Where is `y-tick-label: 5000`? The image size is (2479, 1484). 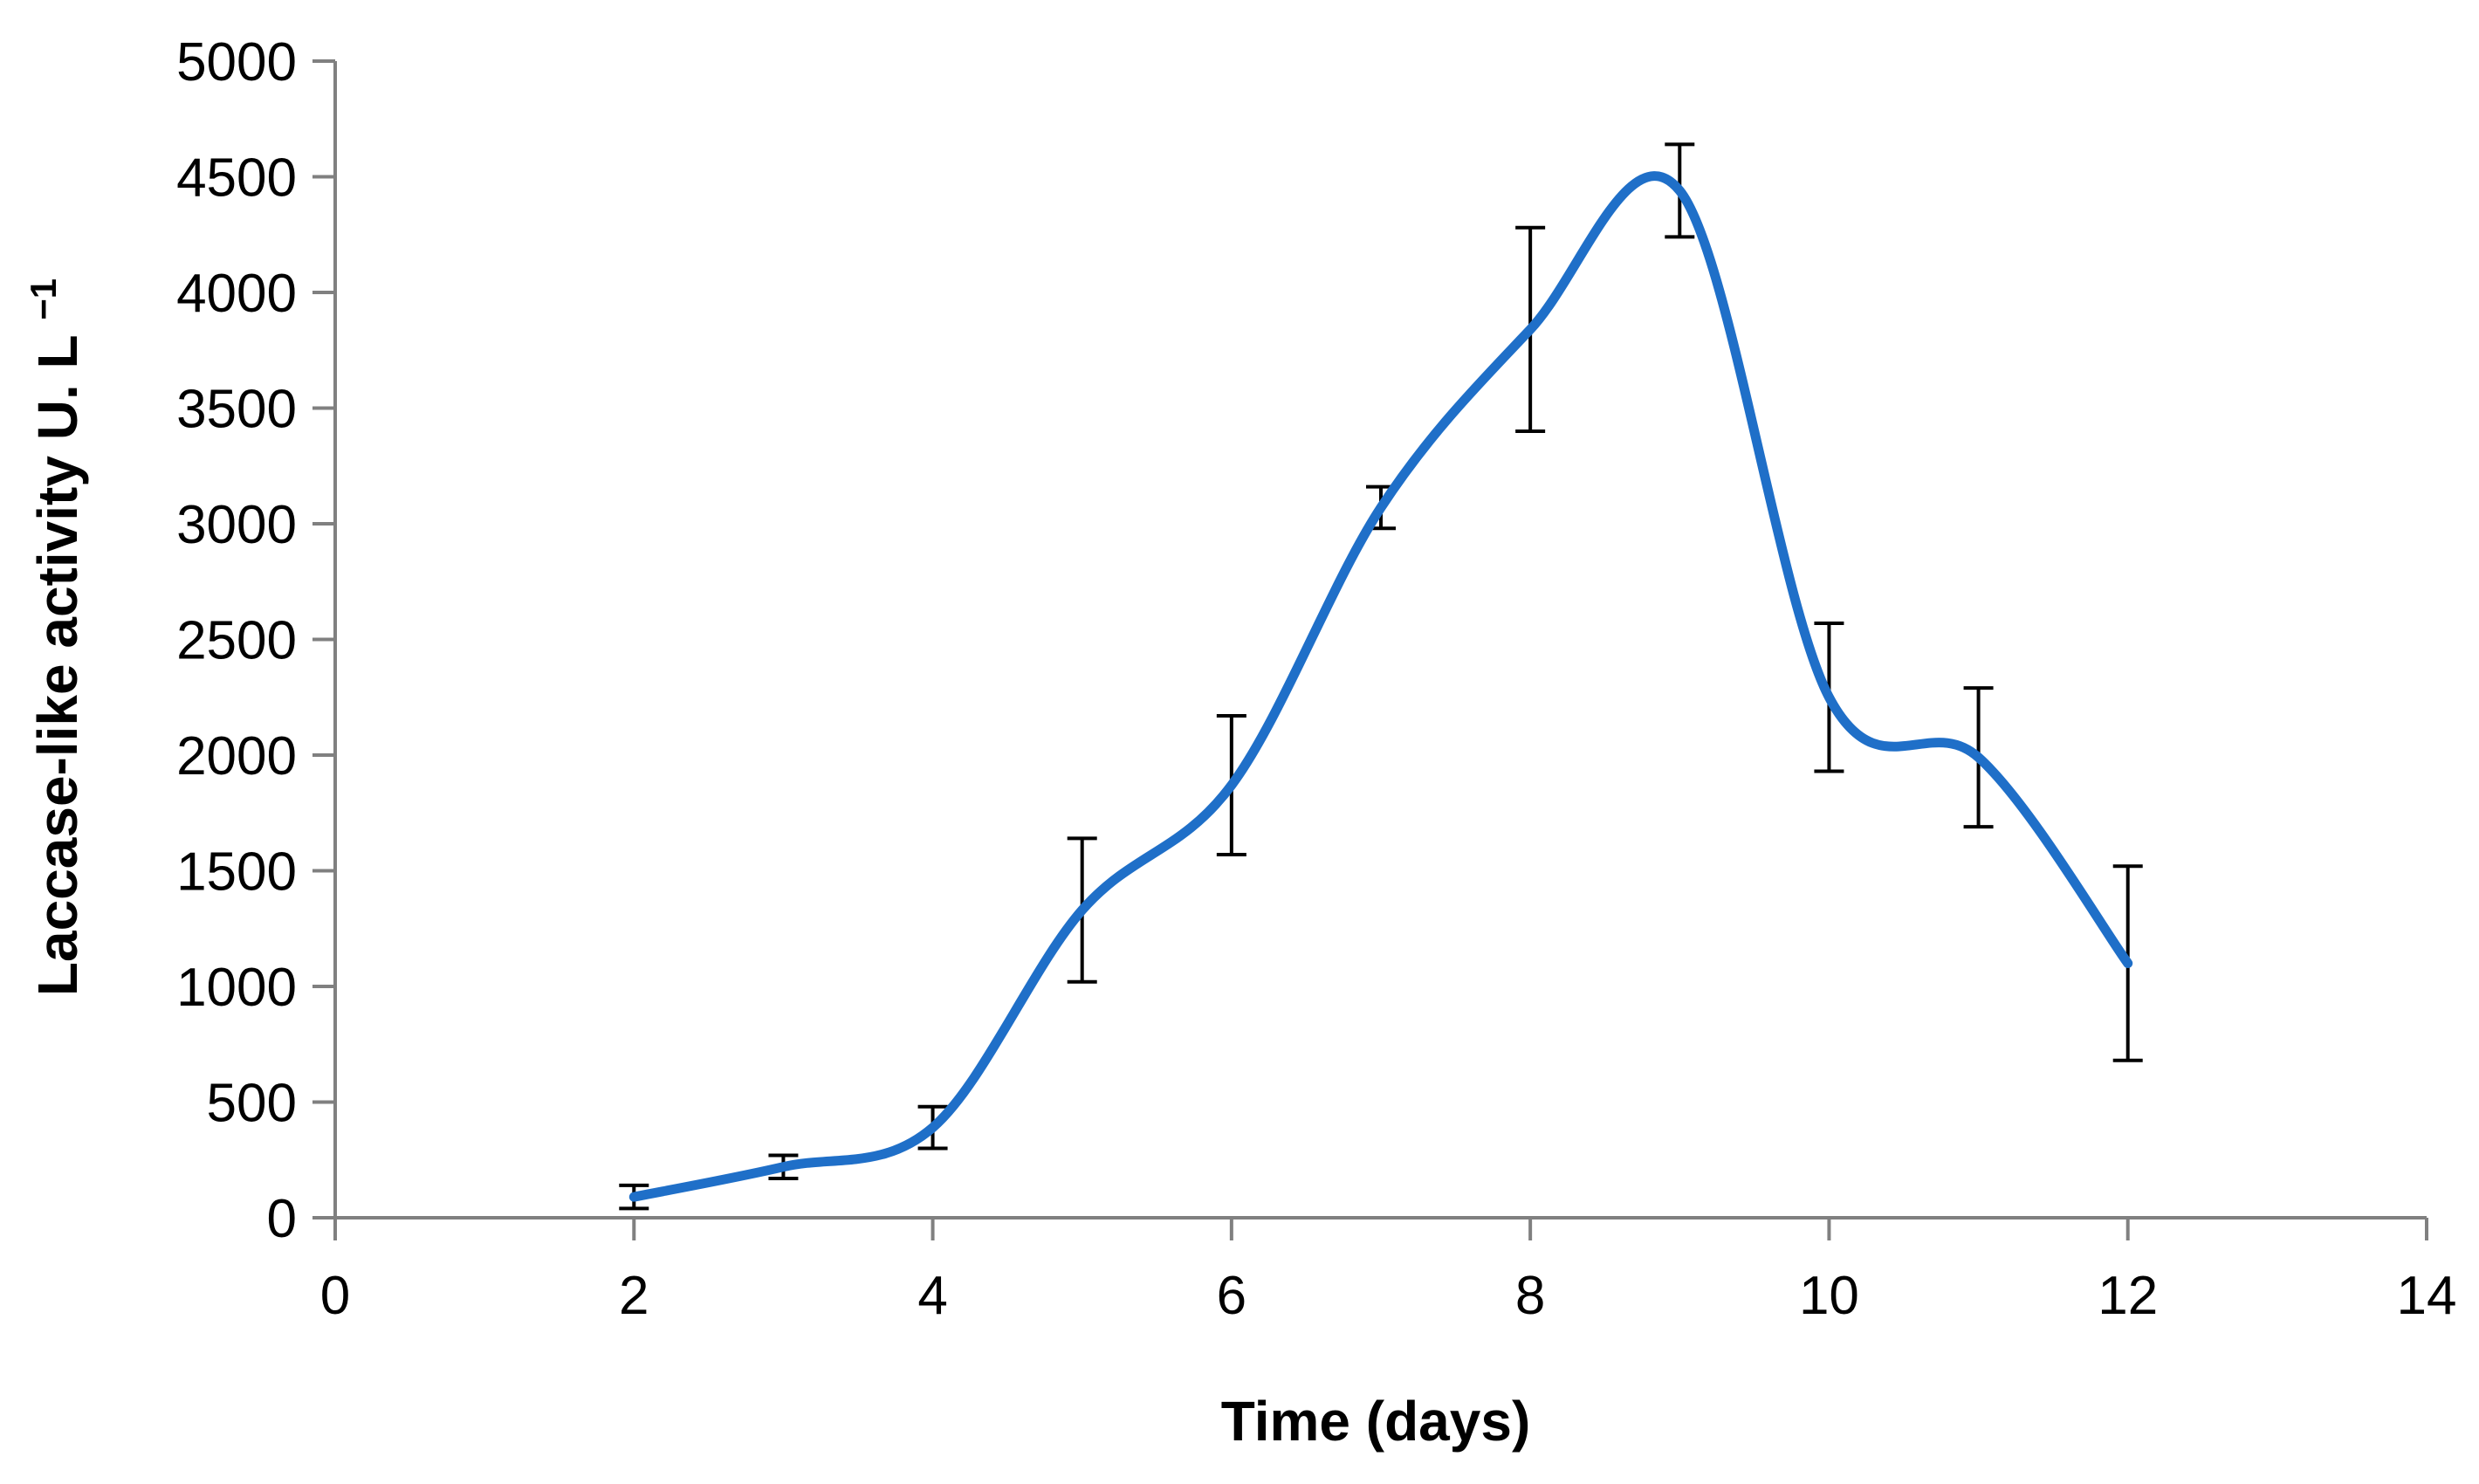 y-tick-label: 5000 is located at coordinates (237, 63).